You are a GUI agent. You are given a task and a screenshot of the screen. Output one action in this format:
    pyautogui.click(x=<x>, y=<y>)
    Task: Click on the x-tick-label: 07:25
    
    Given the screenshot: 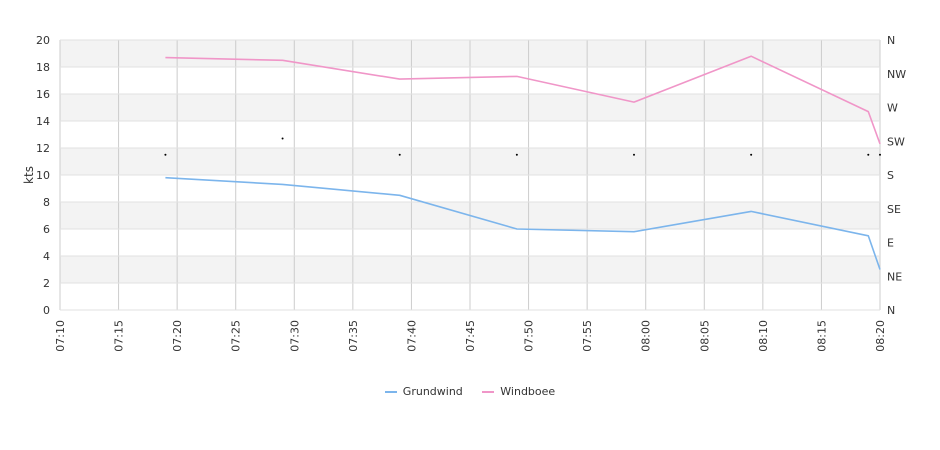 What is the action you would take?
    pyautogui.click(x=236, y=336)
    